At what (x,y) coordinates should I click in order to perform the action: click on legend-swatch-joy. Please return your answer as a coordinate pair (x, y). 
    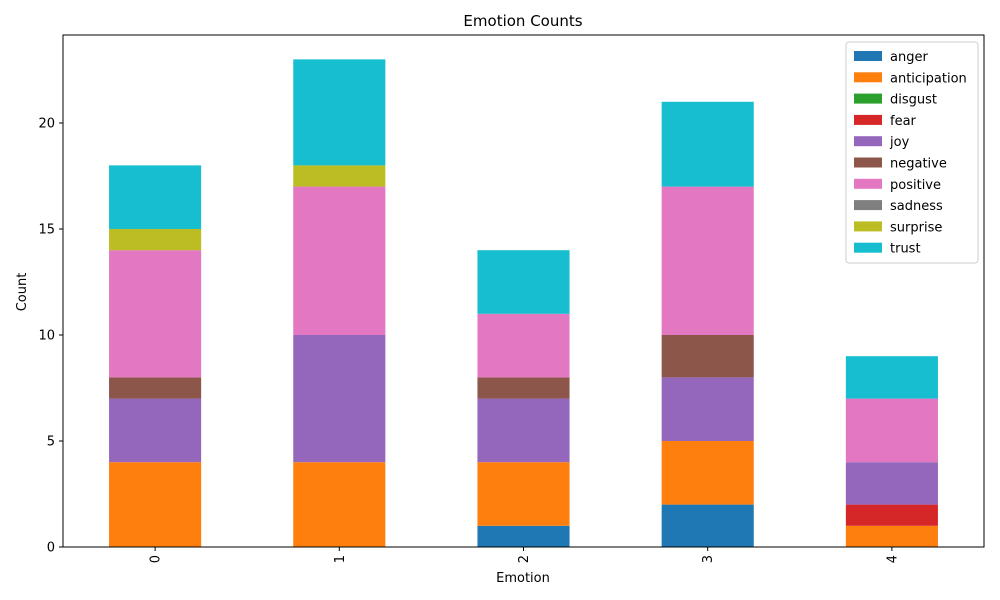
    Looking at the image, I should click on (868, 141).